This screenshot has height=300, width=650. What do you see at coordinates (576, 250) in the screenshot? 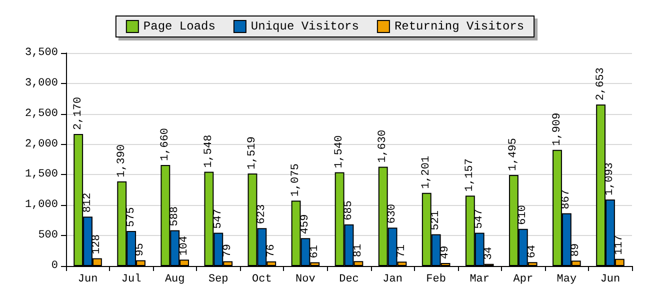
I see `data-label: 89` at bounding box center [576, 250].